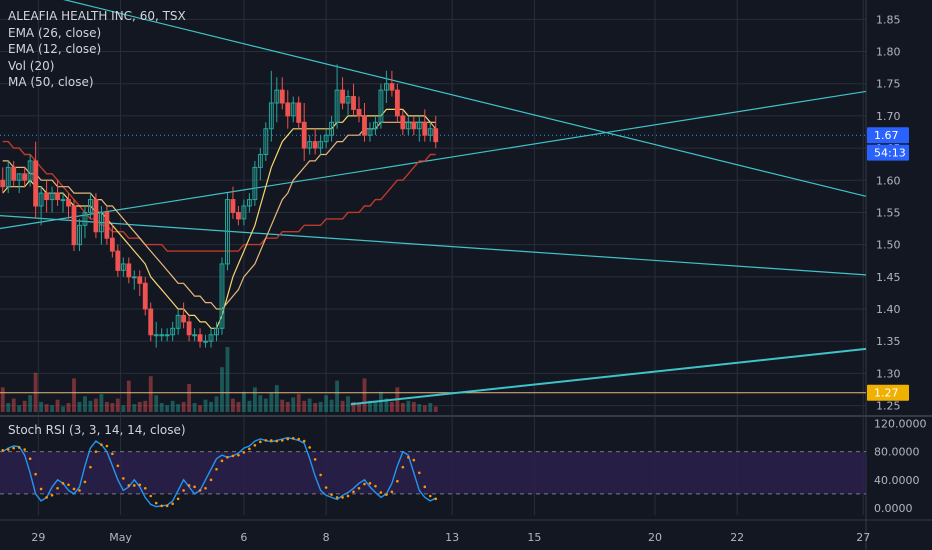 This screenshot has width=932, height=550. What do you see at coordinates (51, 82) in the screenshot?
I see `legend-ma50: MA (50, close)` at bounding box center [51, 82].